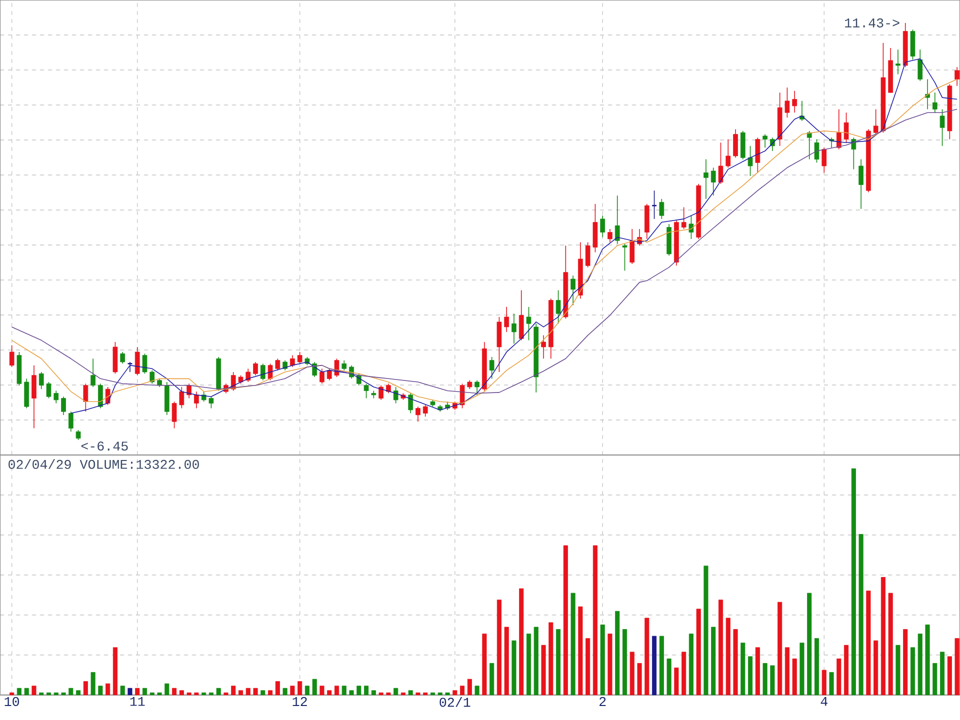 Image resolution: width=960 pixels, height=720 pixels. What do you see at coordinates (603, 701) in the screenshot?
I see `x-tick-label: 2` at bounding box center [603, 701].